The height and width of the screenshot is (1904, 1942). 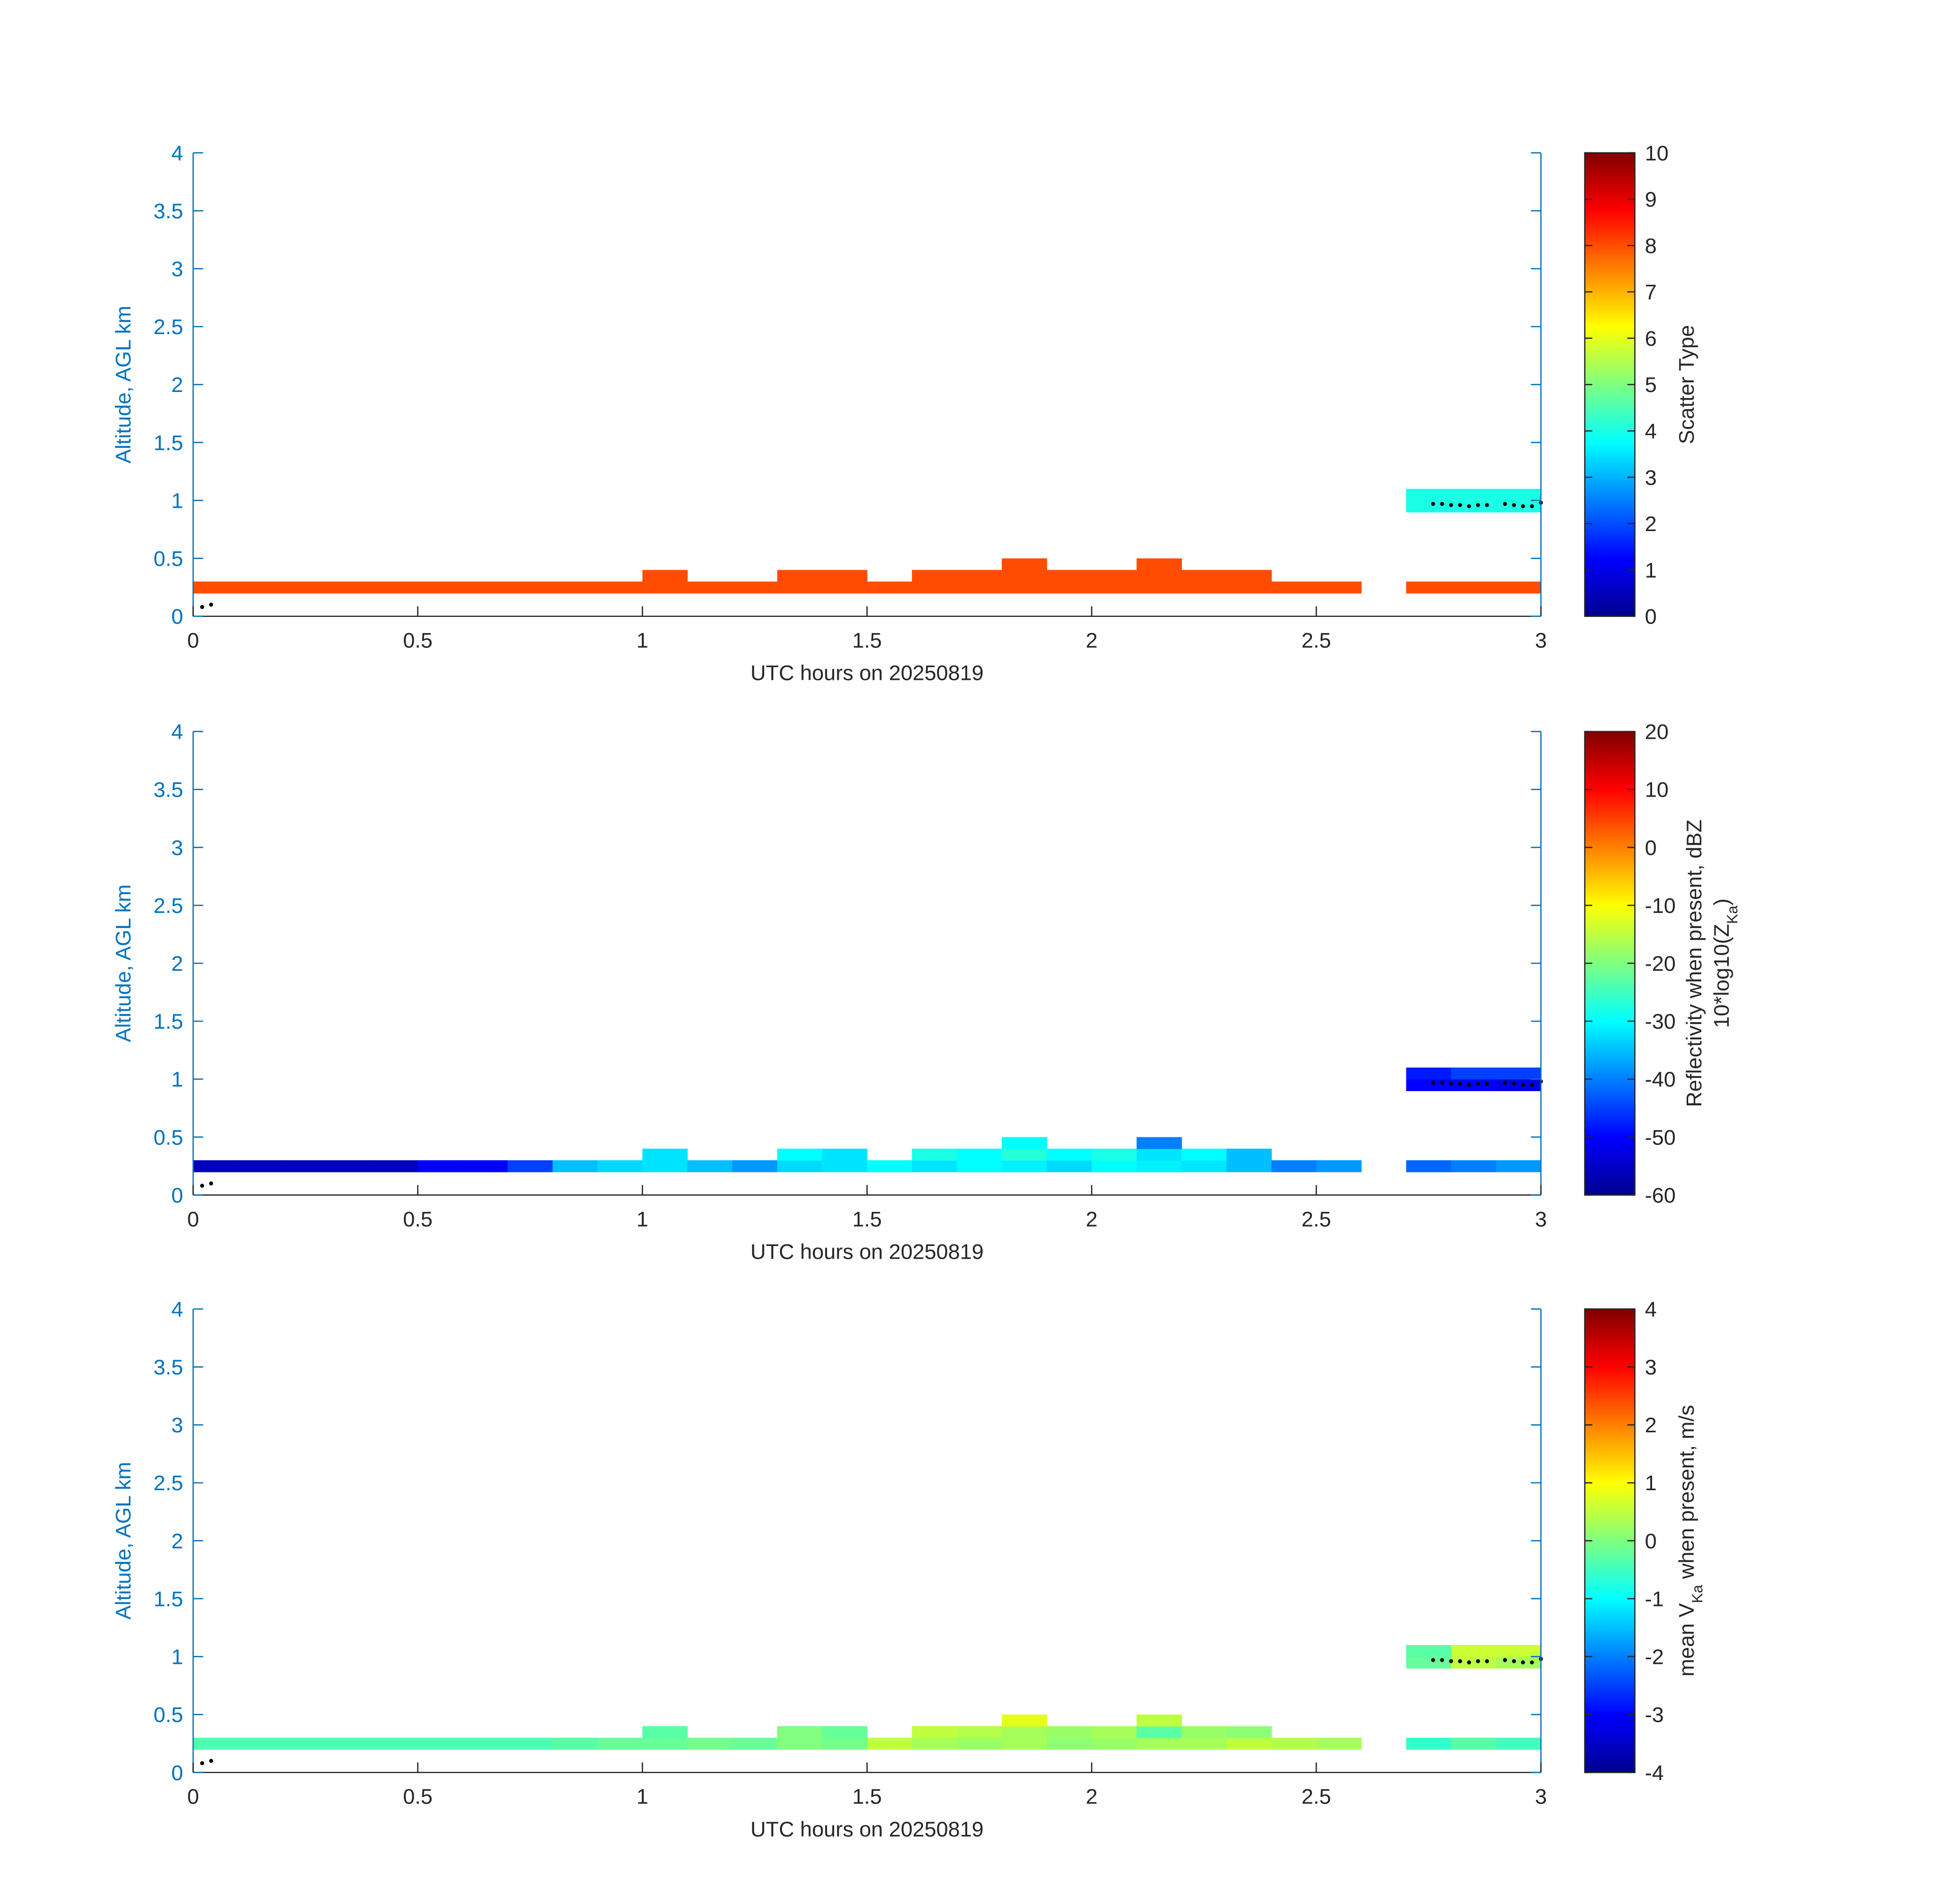 What do you see at coordinates (1721, 976) in the screenshot?
I see `colorbar-label-part: 10*log10(Z` at bounding box center [1721, 976].